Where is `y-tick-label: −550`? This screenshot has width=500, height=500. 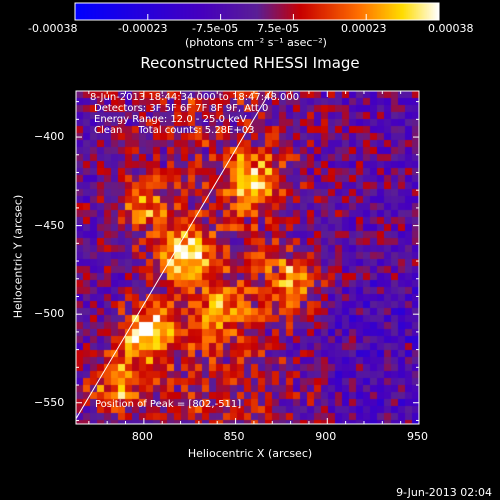 y-tick-label: −550 is located at coordinates (49, 402).